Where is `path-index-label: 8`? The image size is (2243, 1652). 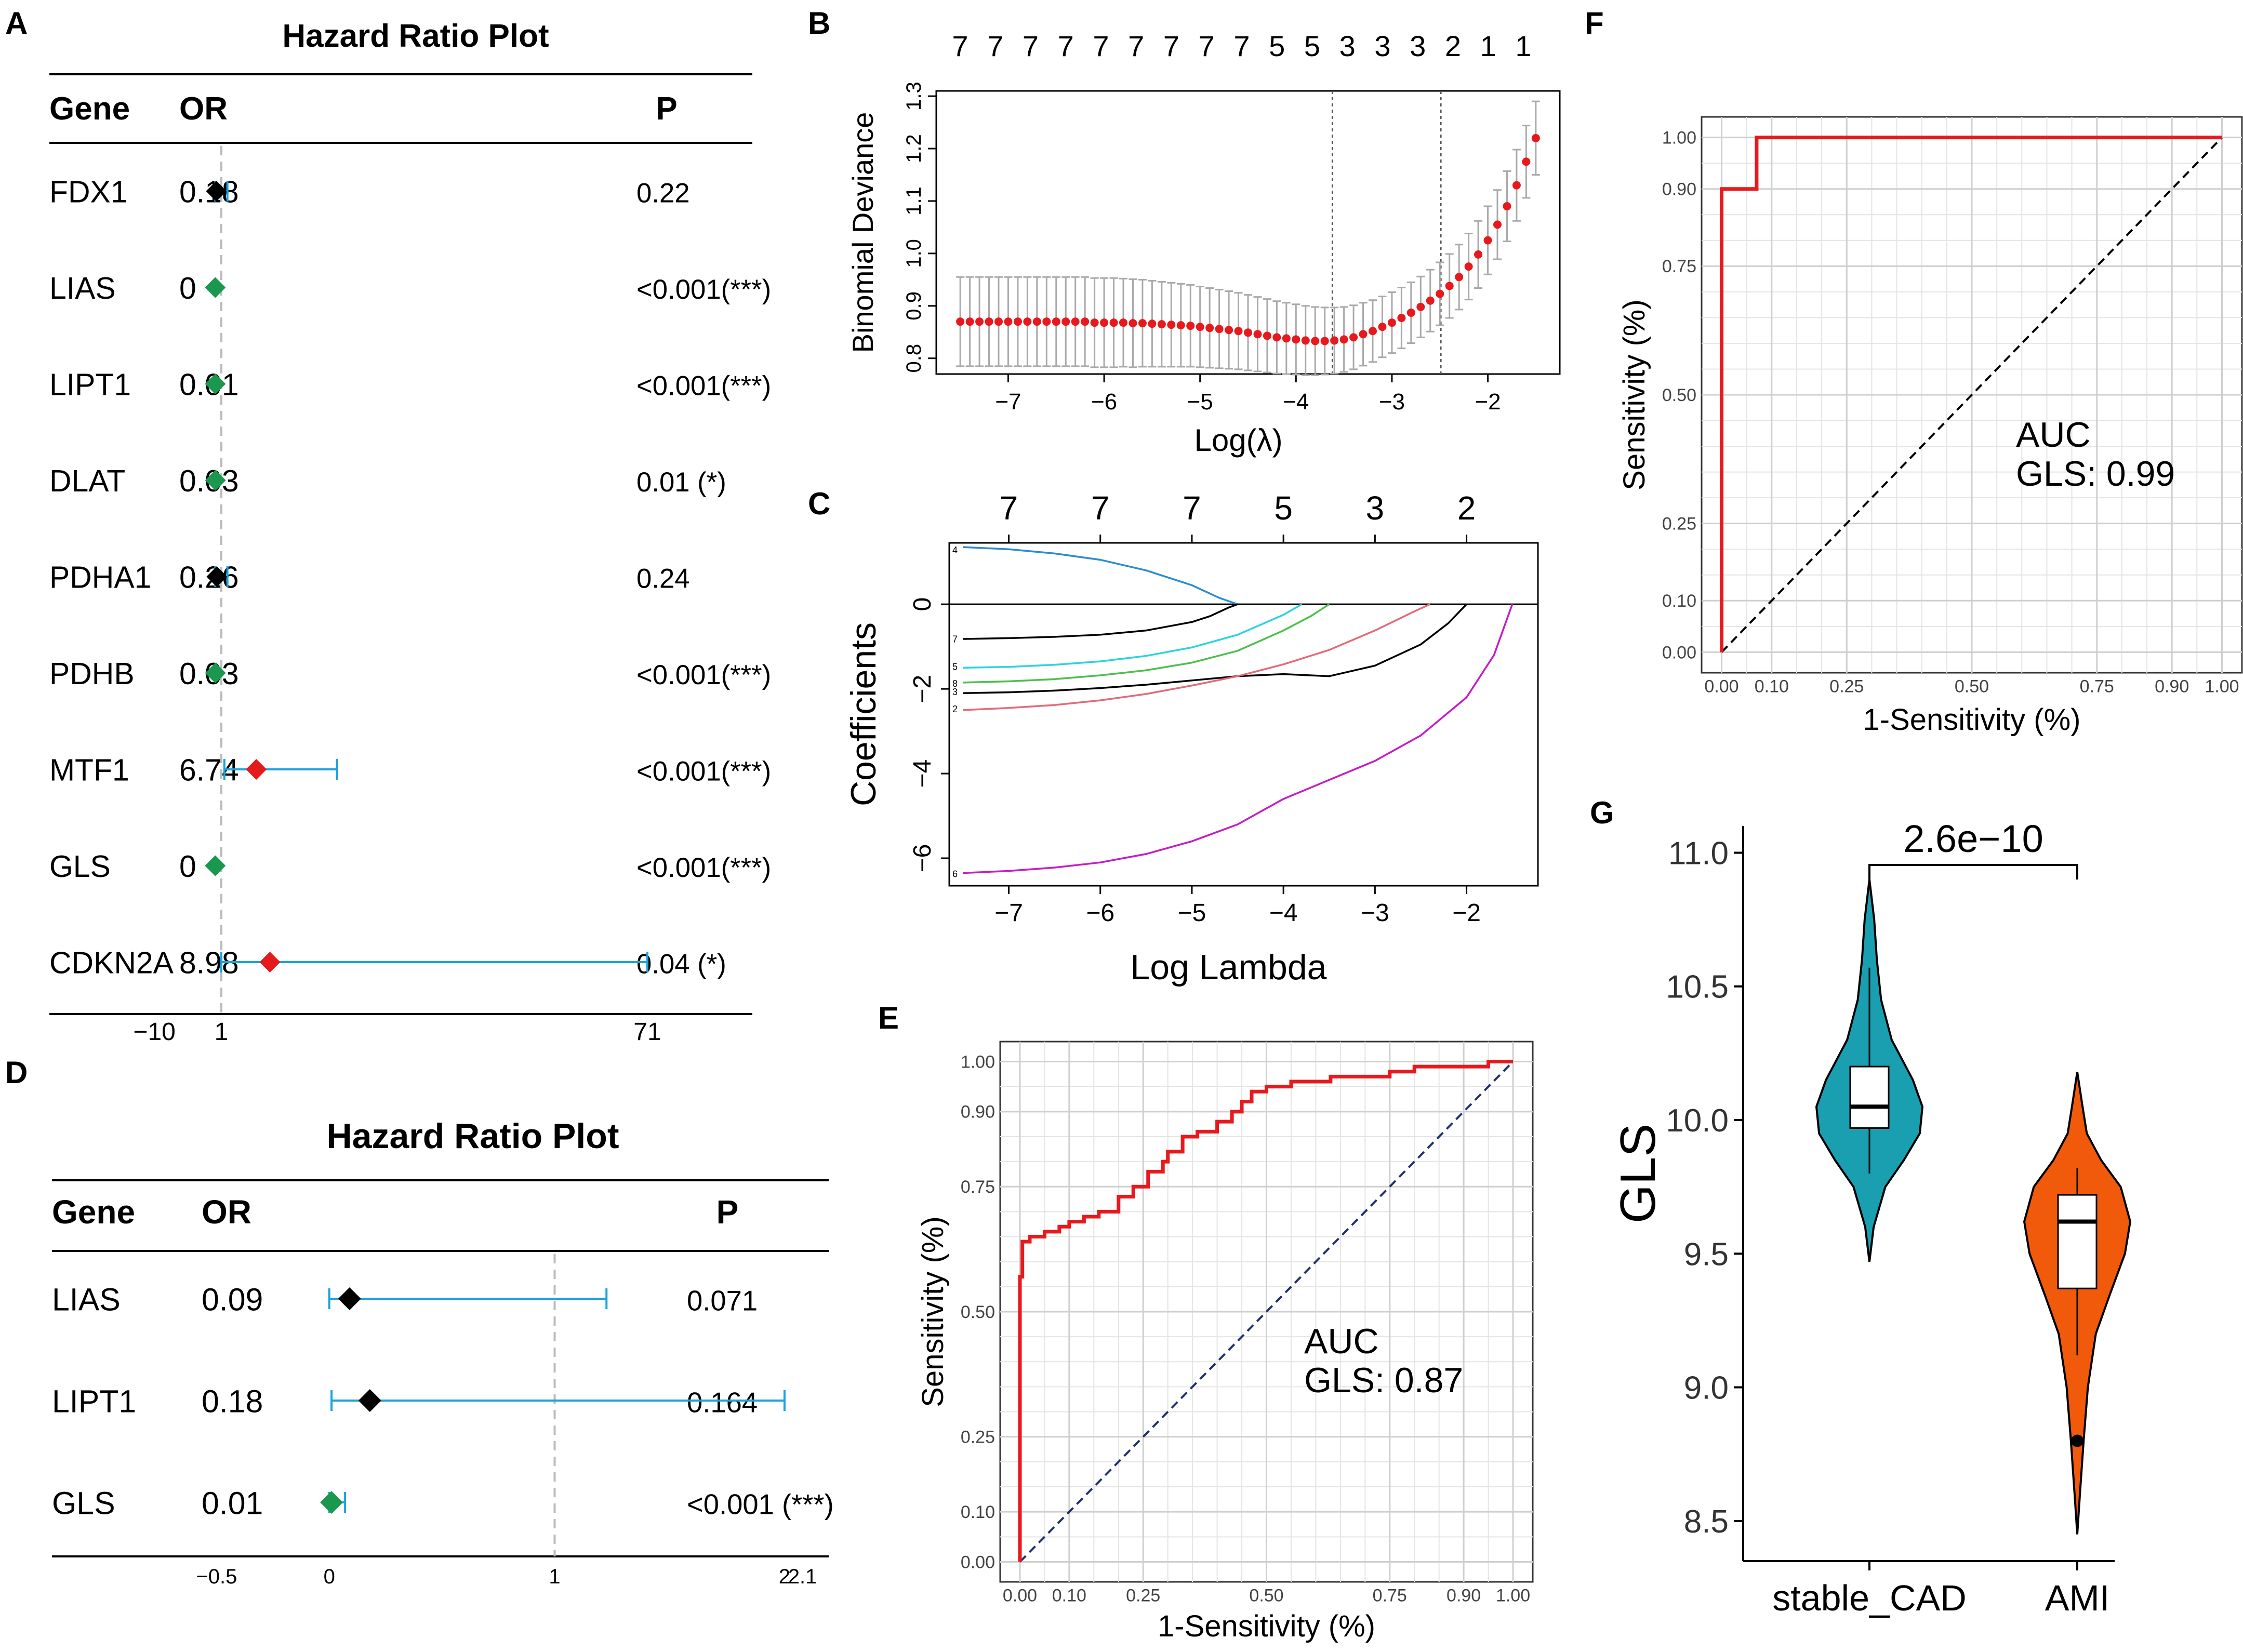
path-index-label: 8 is located at coordinates (955, 683).